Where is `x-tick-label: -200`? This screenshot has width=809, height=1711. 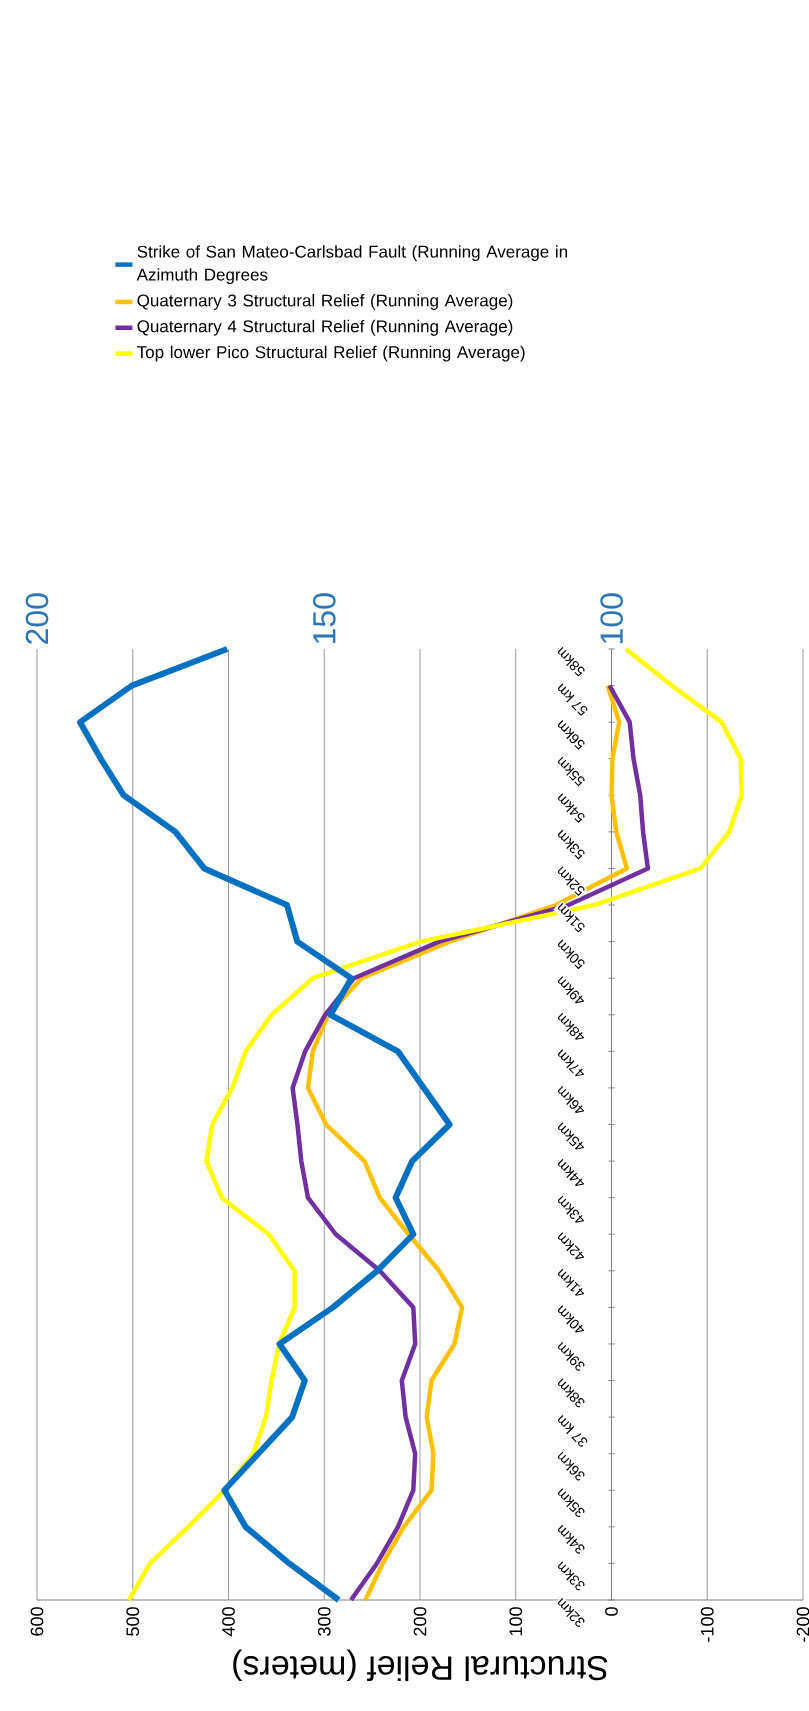 x-tick-label: -200 is located at coordinates (802, 1624).